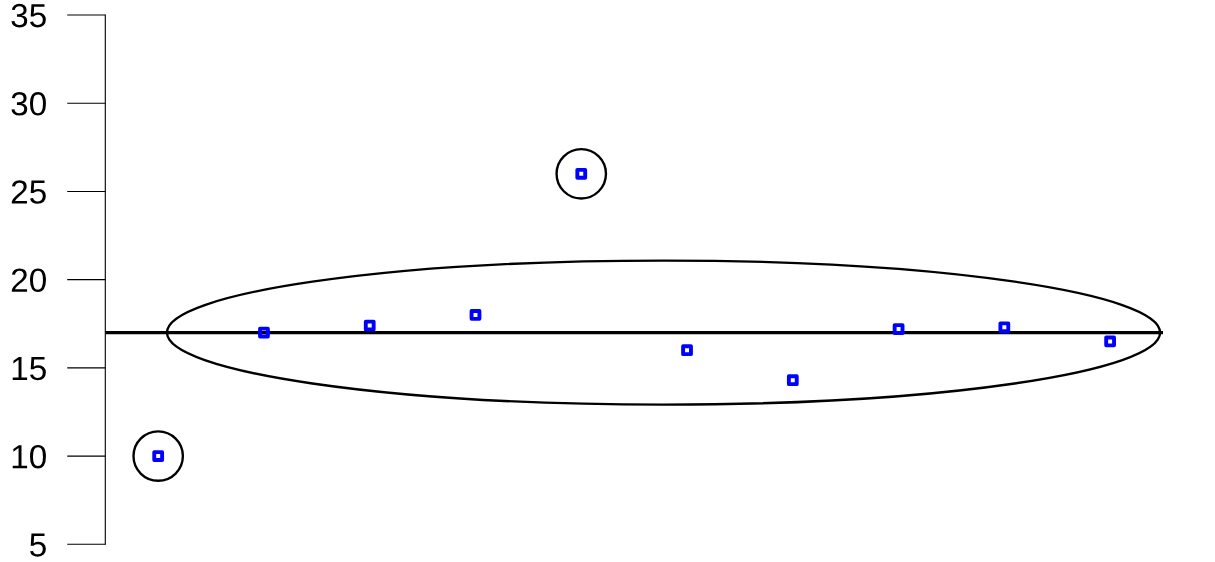 The height and width of the screenshot is (562, 1215). What do you see at coordinates (28, 280) in the screenshot?
I see `y-tick-label: 20` at bounding box center [28, 280].